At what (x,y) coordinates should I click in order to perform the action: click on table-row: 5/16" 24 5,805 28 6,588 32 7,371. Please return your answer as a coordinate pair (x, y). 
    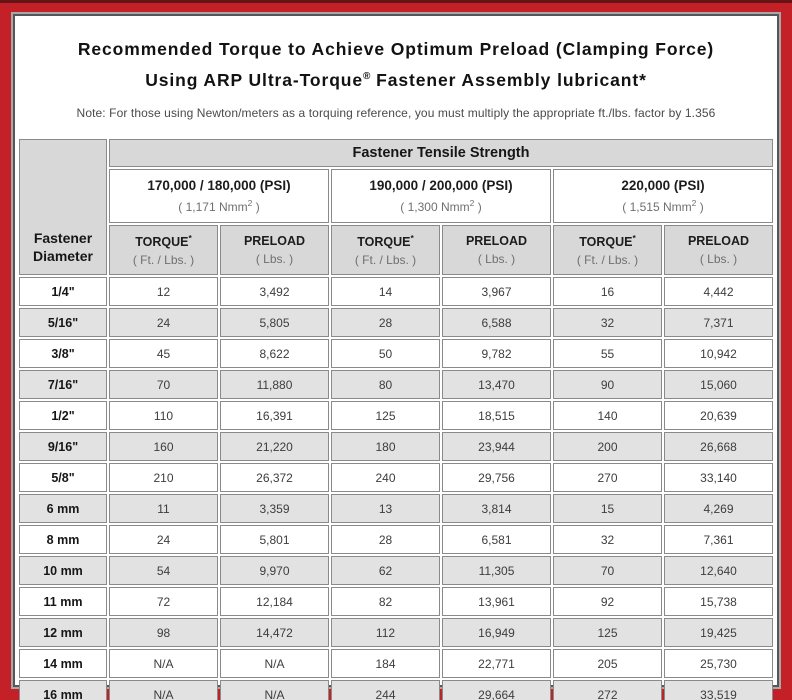
    Looking at the image, I should click on (396, 322).